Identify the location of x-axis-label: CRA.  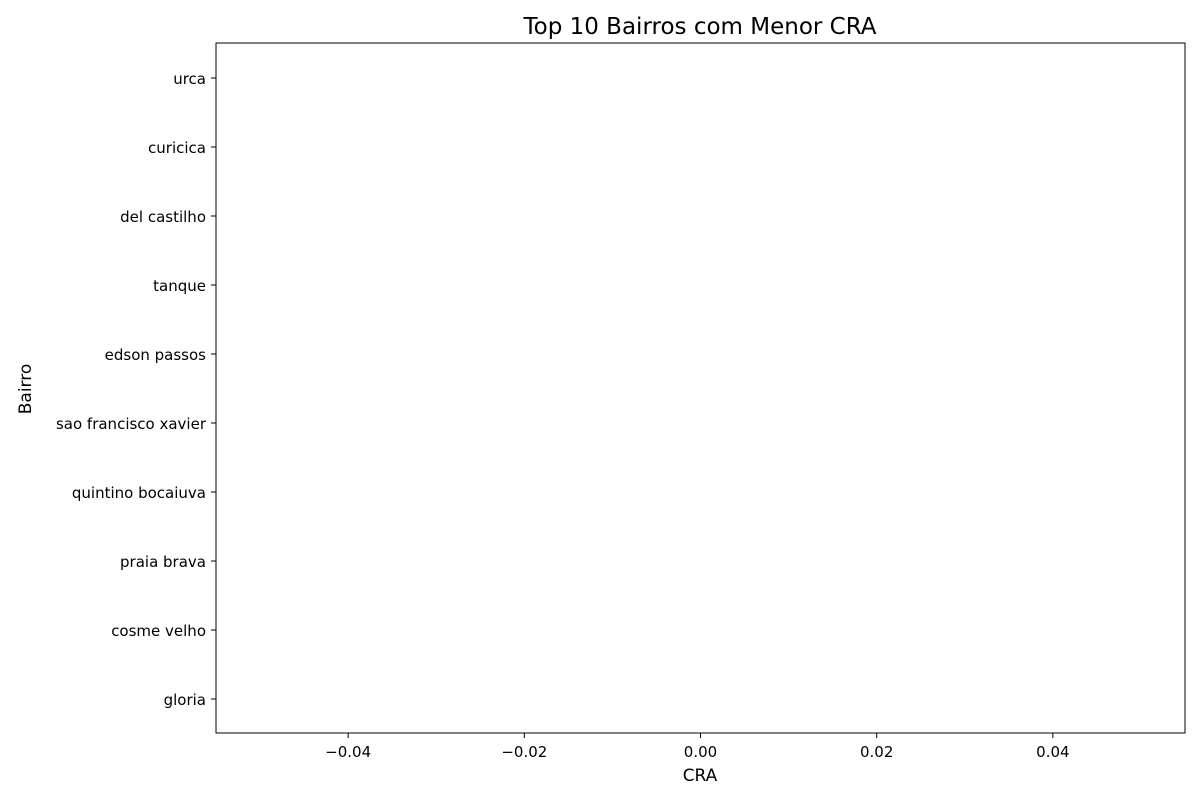
(700, 776).